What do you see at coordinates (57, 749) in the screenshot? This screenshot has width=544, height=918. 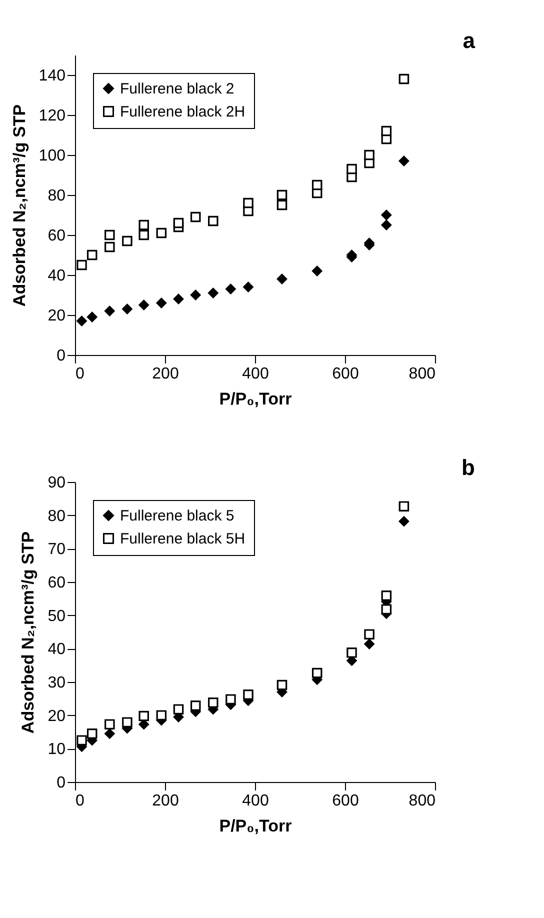 I see `y-tick-label: 10` at bounding box center [57, 749].